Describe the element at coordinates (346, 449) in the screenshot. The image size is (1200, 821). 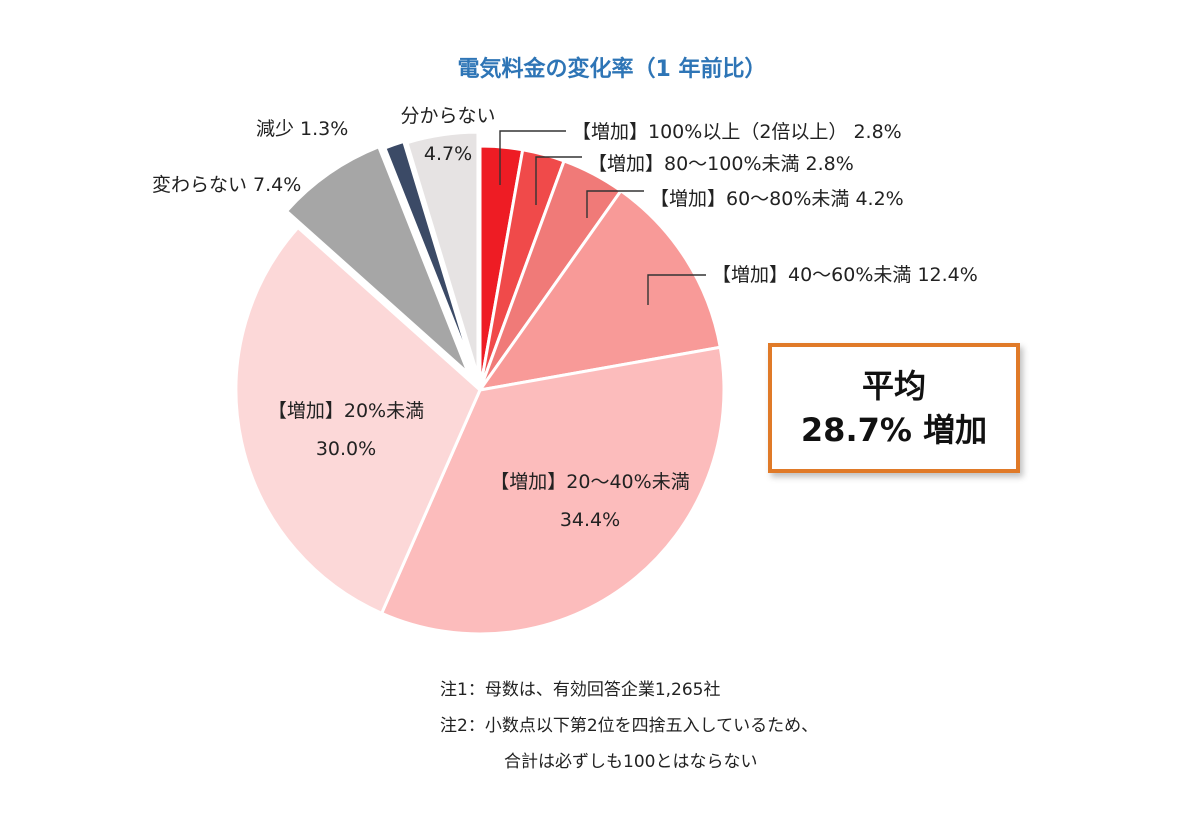
I see `slice-value-6: 30.0%` at that location.